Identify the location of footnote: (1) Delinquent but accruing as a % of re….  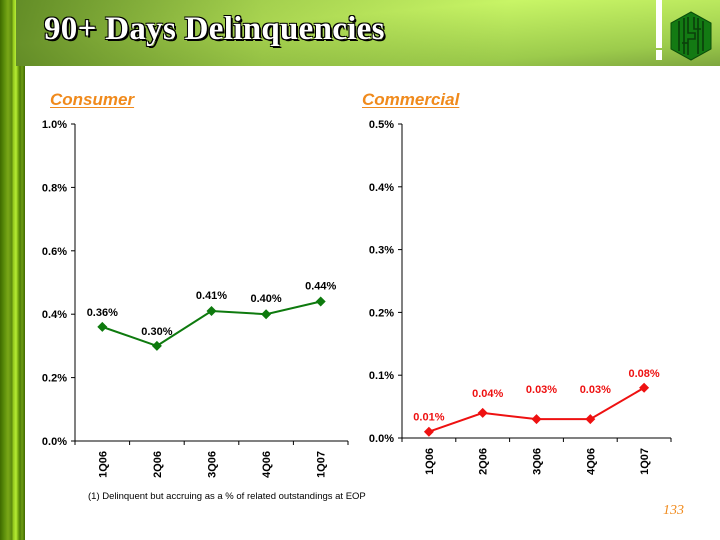
(227, 496).